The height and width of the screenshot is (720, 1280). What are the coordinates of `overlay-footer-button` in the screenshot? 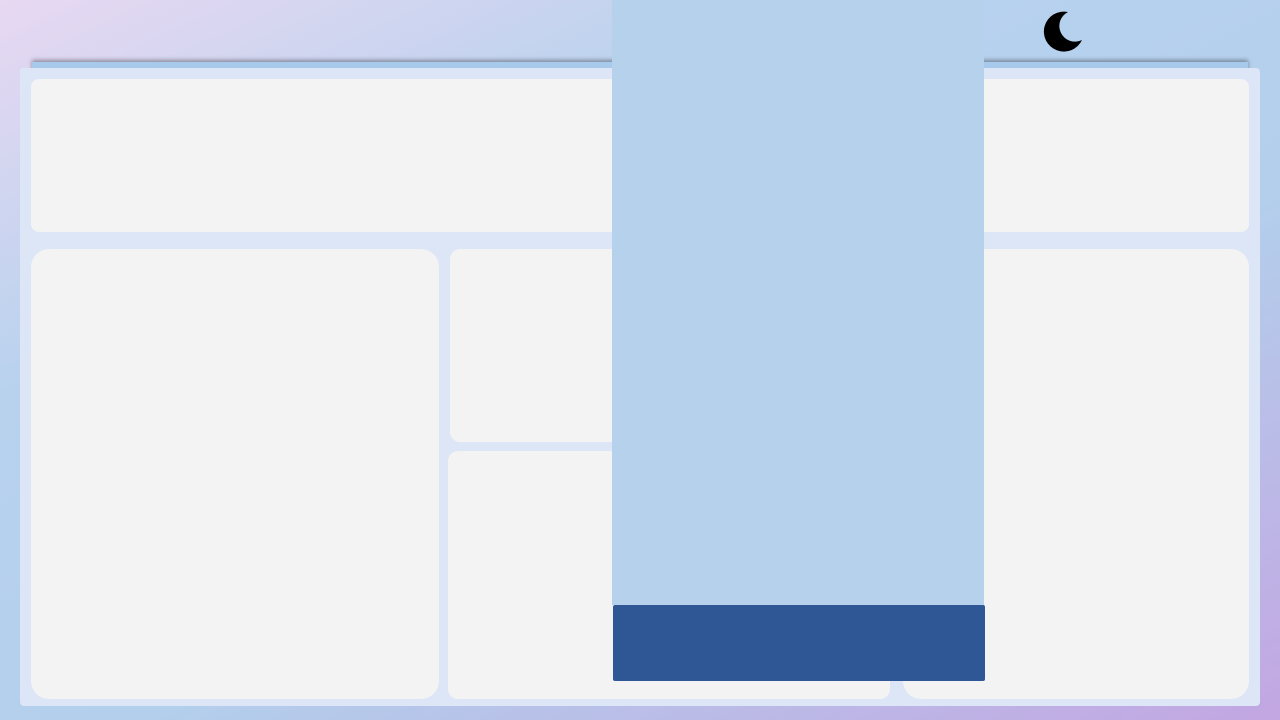 It's located at (799, 643).